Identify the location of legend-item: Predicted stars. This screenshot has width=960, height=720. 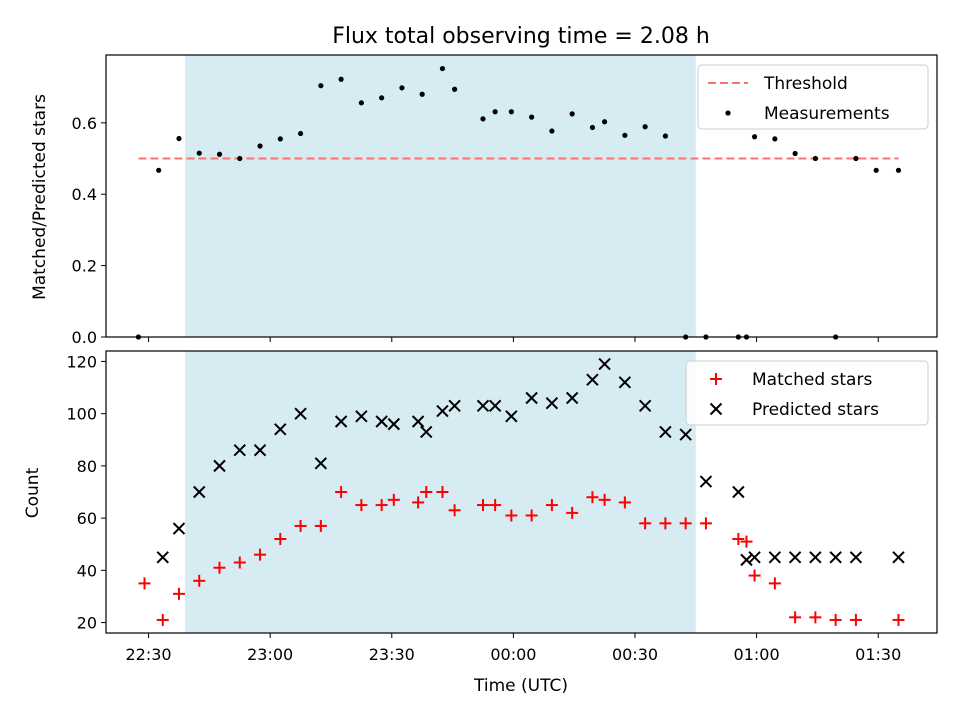
(794, 410).